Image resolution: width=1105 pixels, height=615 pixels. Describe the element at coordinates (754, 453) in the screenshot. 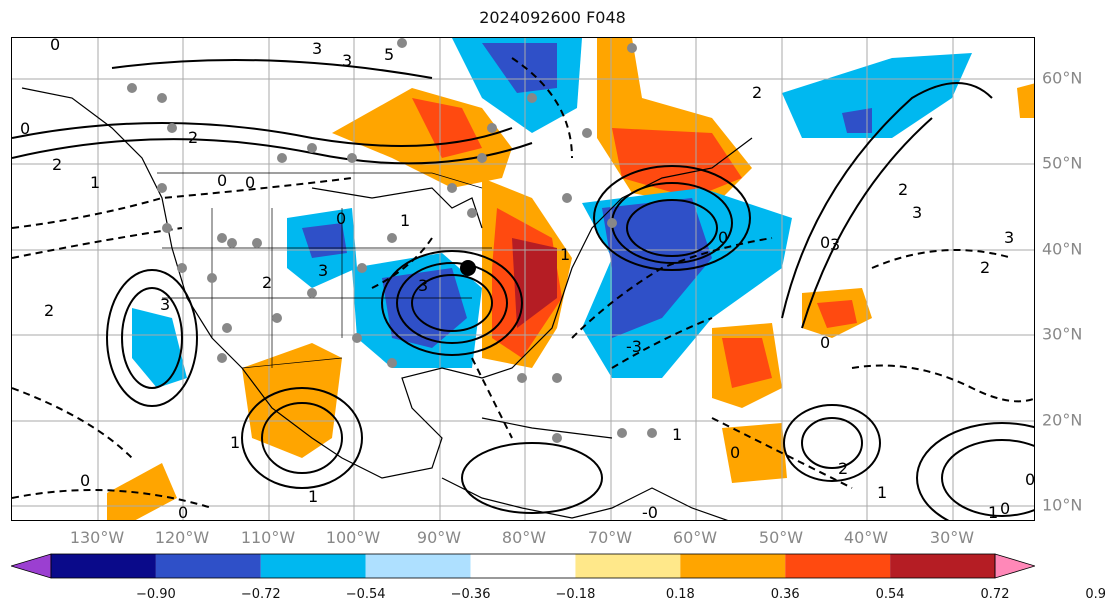

I see `fill-orange-south` at that location.